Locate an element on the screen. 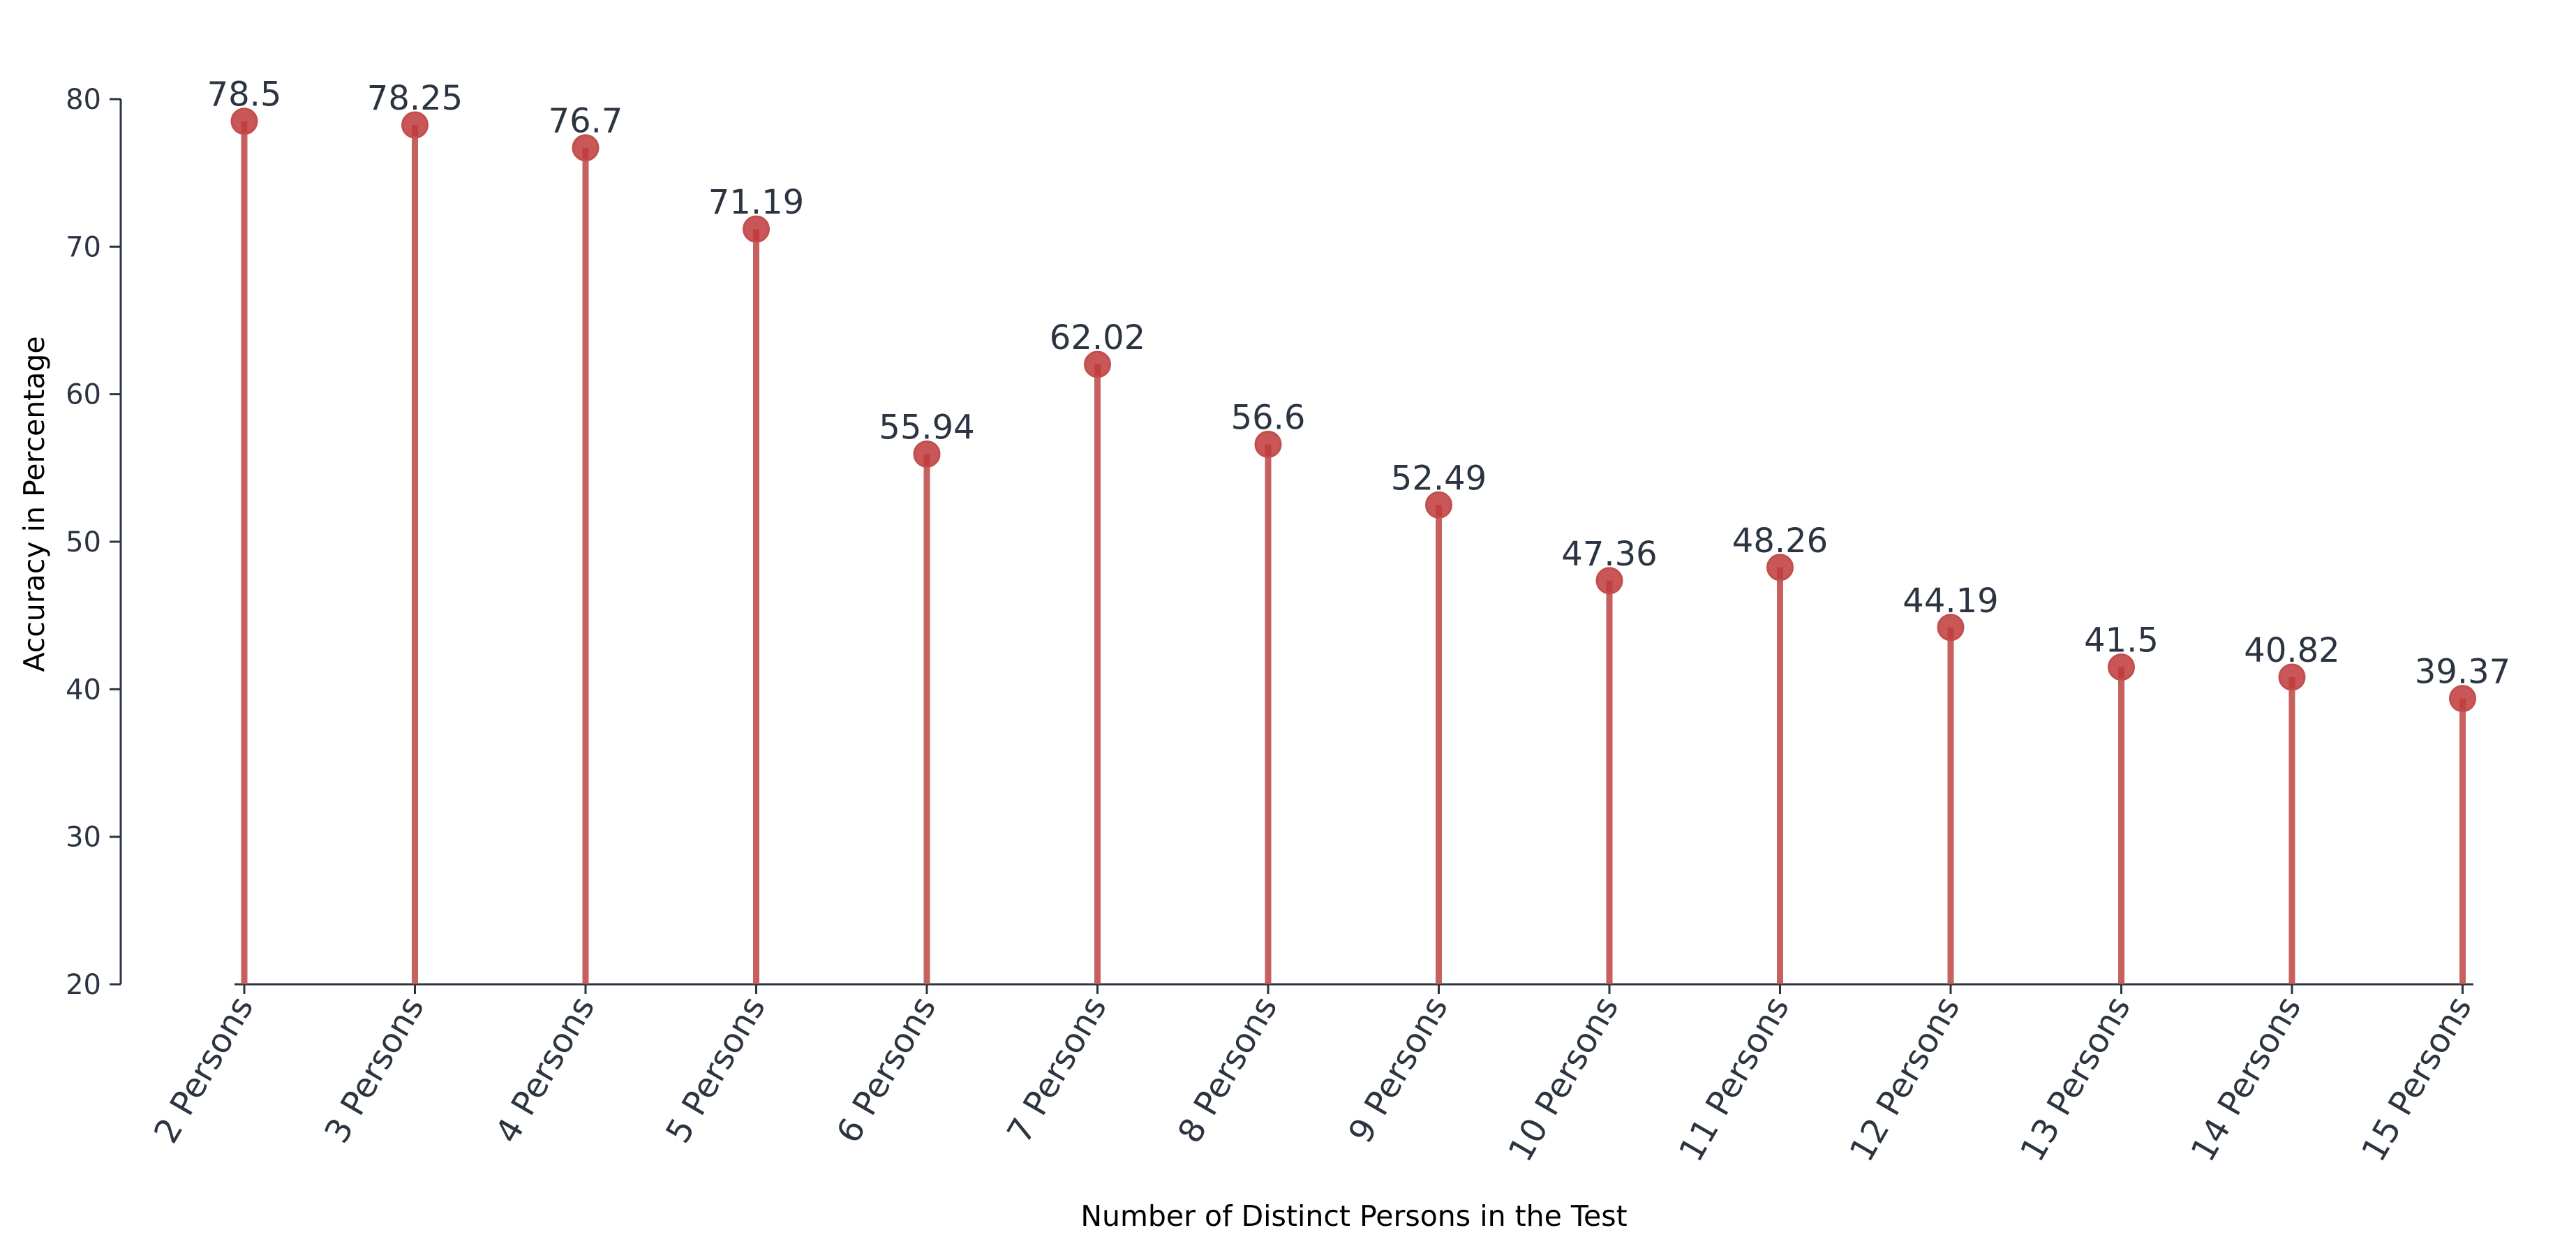 This screenshot has width=2576, height=1237. x-tick-label: 3 Persons is located at coordinates (375, 1070).